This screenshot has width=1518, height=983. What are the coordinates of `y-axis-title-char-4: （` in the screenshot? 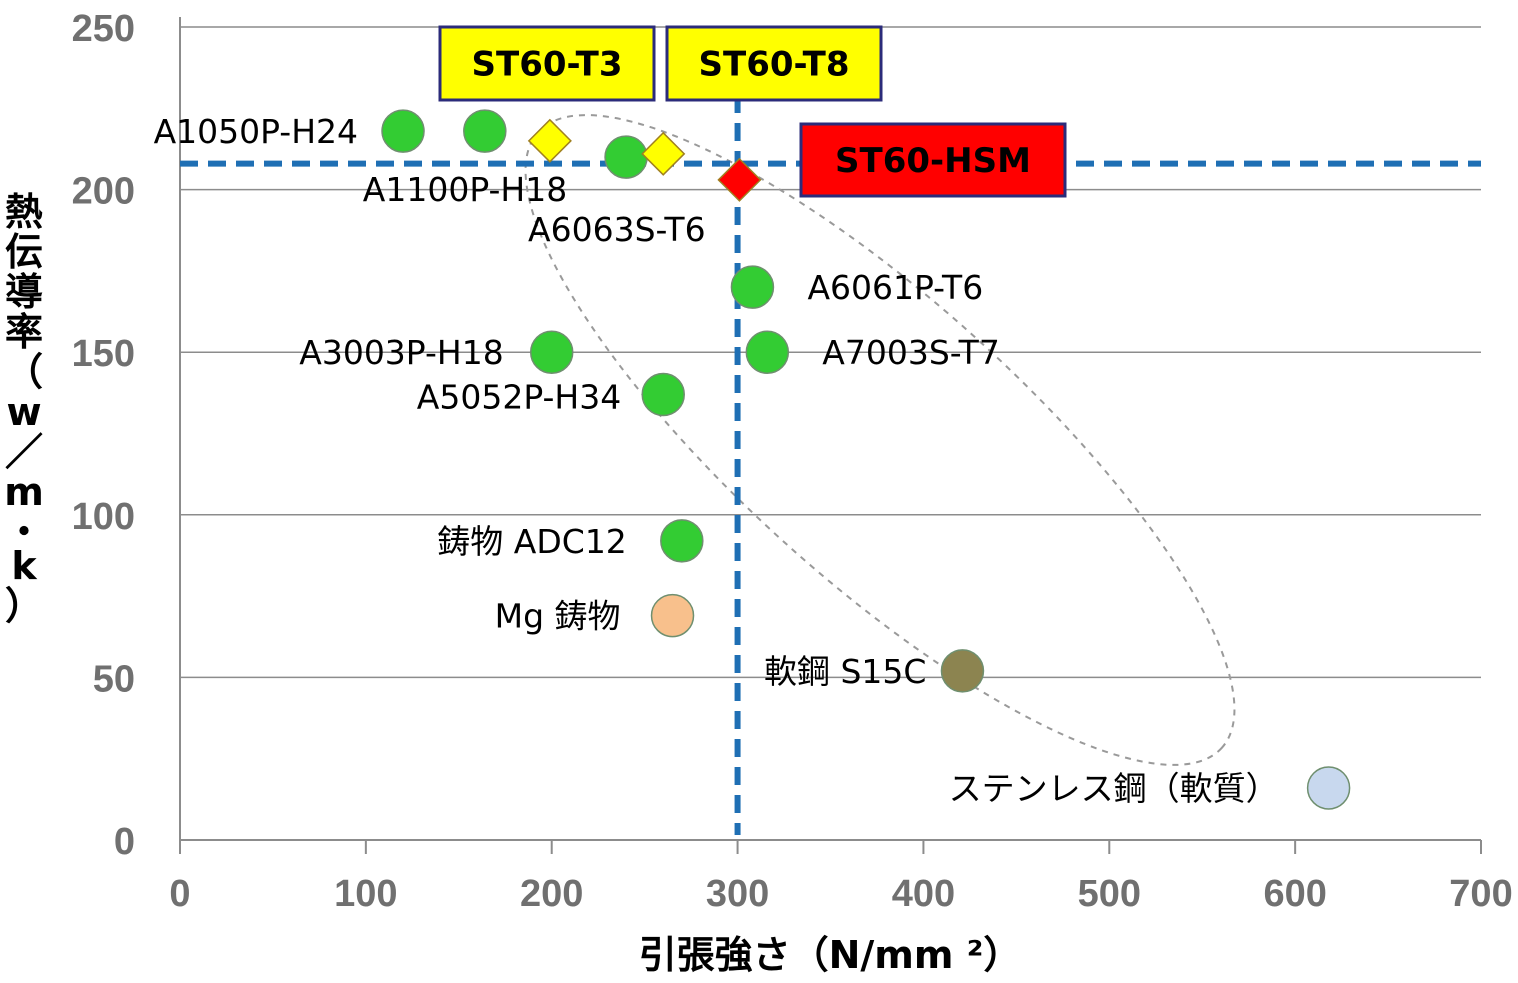 It's located at (24, 372).